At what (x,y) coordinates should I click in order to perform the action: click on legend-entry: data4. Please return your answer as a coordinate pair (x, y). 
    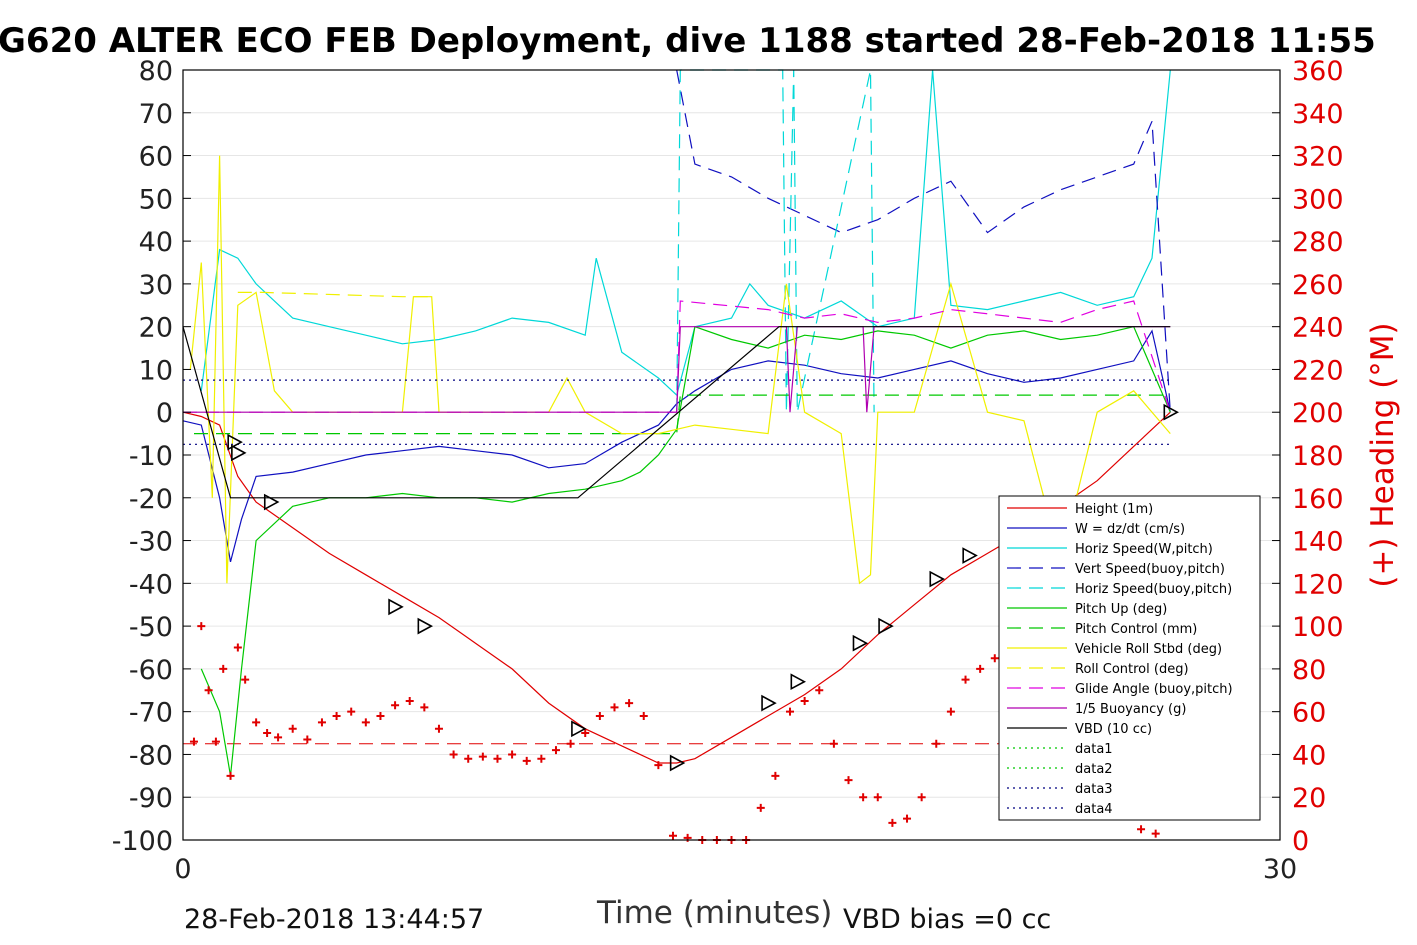
    Looking at the image, I should click on (1094, 809).